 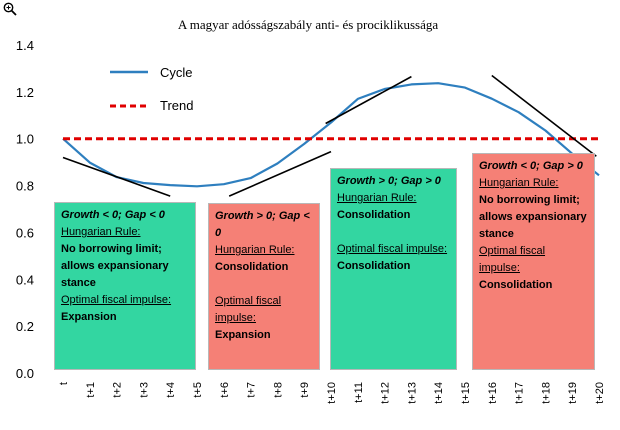 I want to click on x-tick-label: t+2, so click(x=118, y=390).